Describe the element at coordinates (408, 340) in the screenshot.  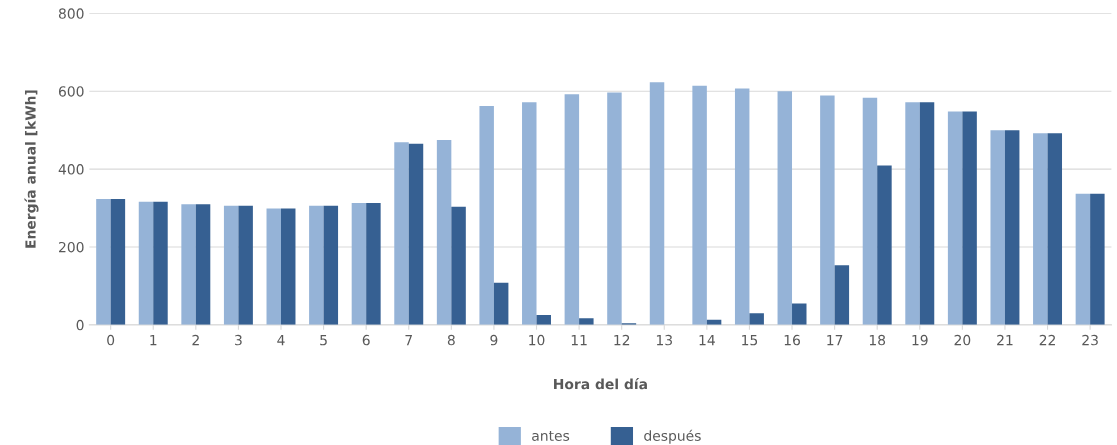
I see `x-tick-label: 7` at that location.